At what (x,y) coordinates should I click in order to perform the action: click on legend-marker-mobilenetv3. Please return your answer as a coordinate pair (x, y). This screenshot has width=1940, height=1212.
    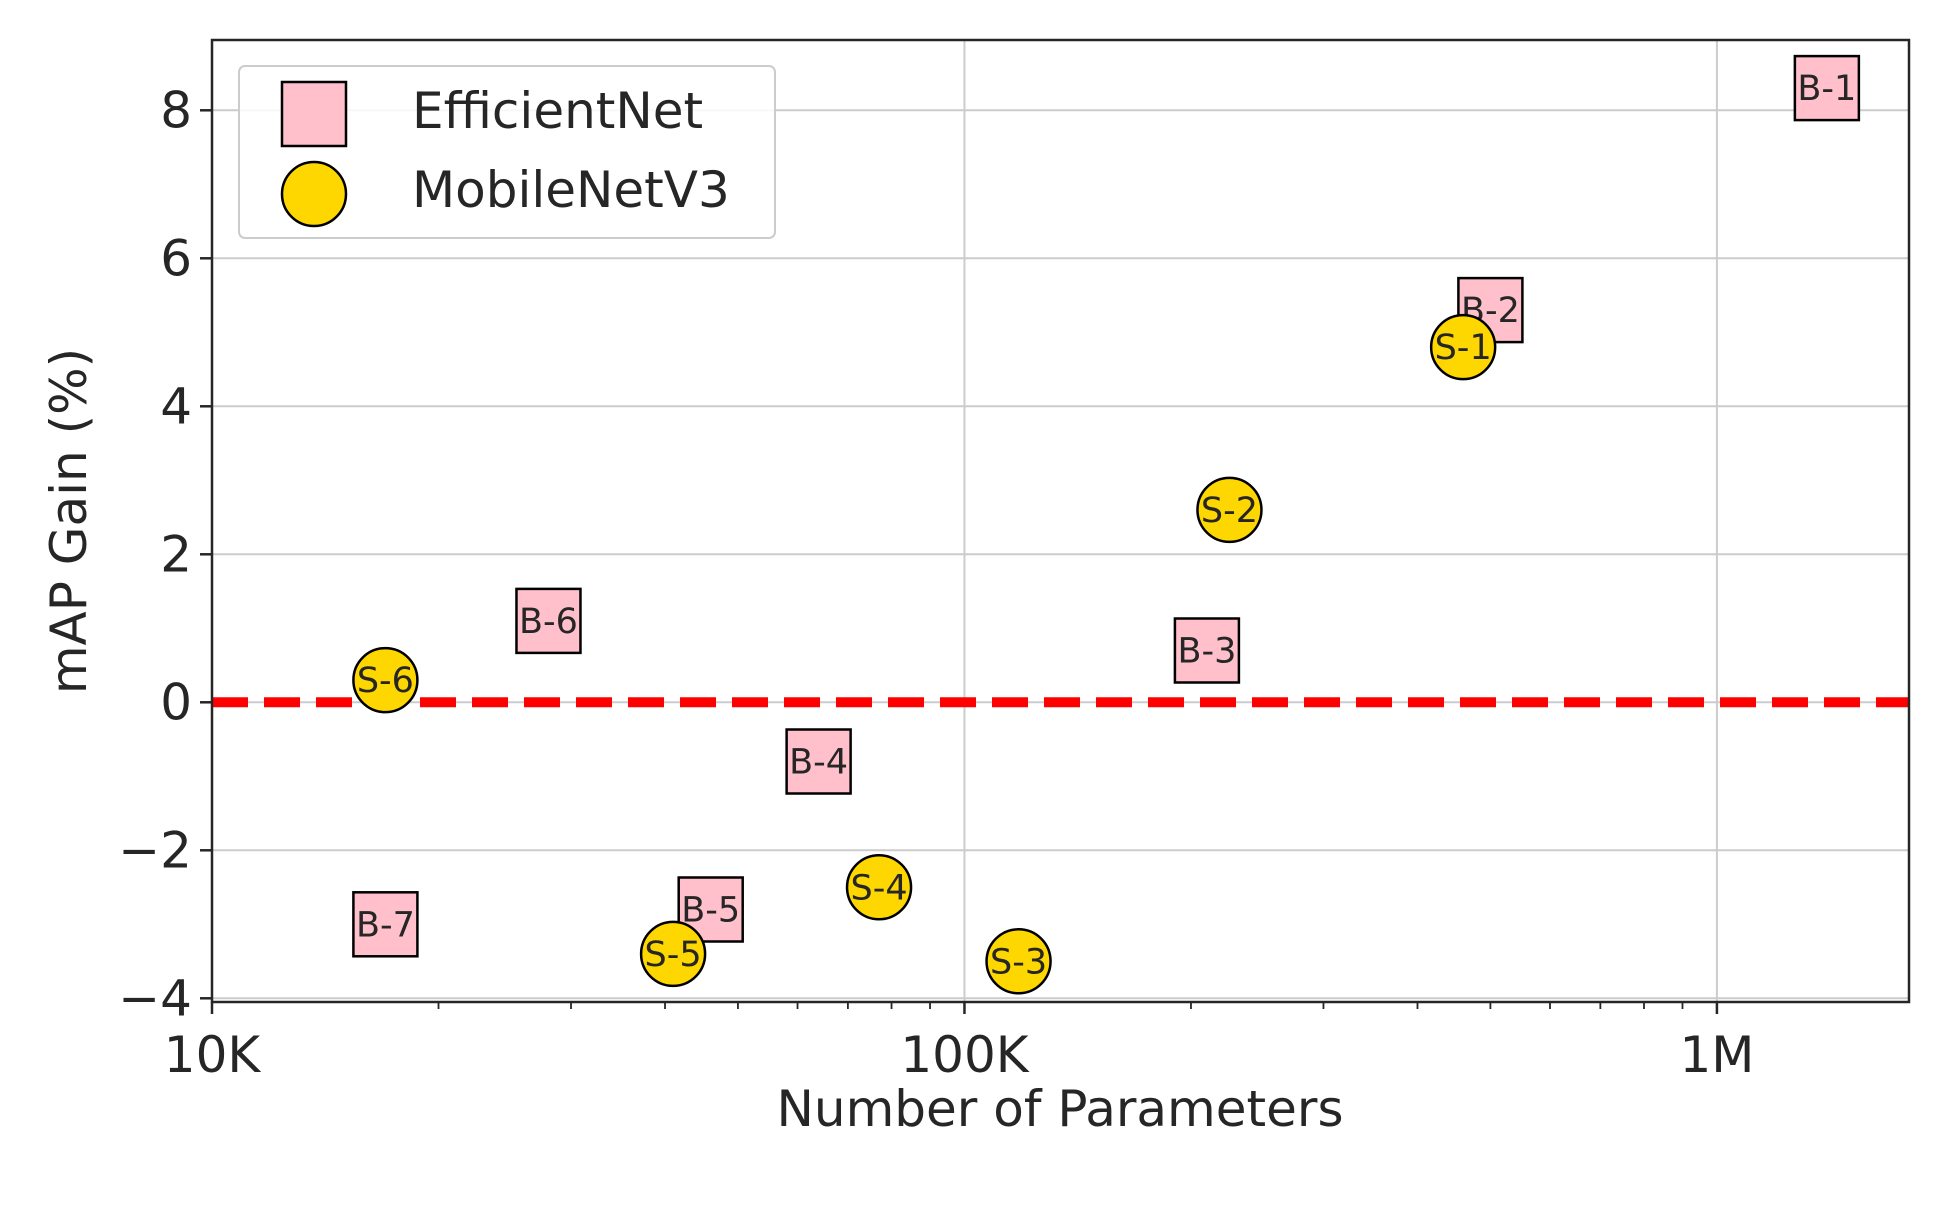
    Looking at the image, I should click on (314, 194).